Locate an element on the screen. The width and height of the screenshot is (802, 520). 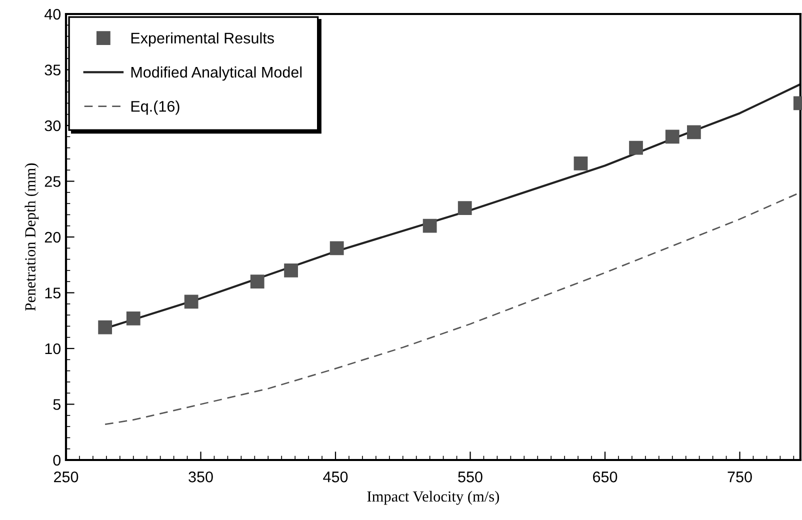
y-tick-label: 30 is located at coordinates (52, 126).